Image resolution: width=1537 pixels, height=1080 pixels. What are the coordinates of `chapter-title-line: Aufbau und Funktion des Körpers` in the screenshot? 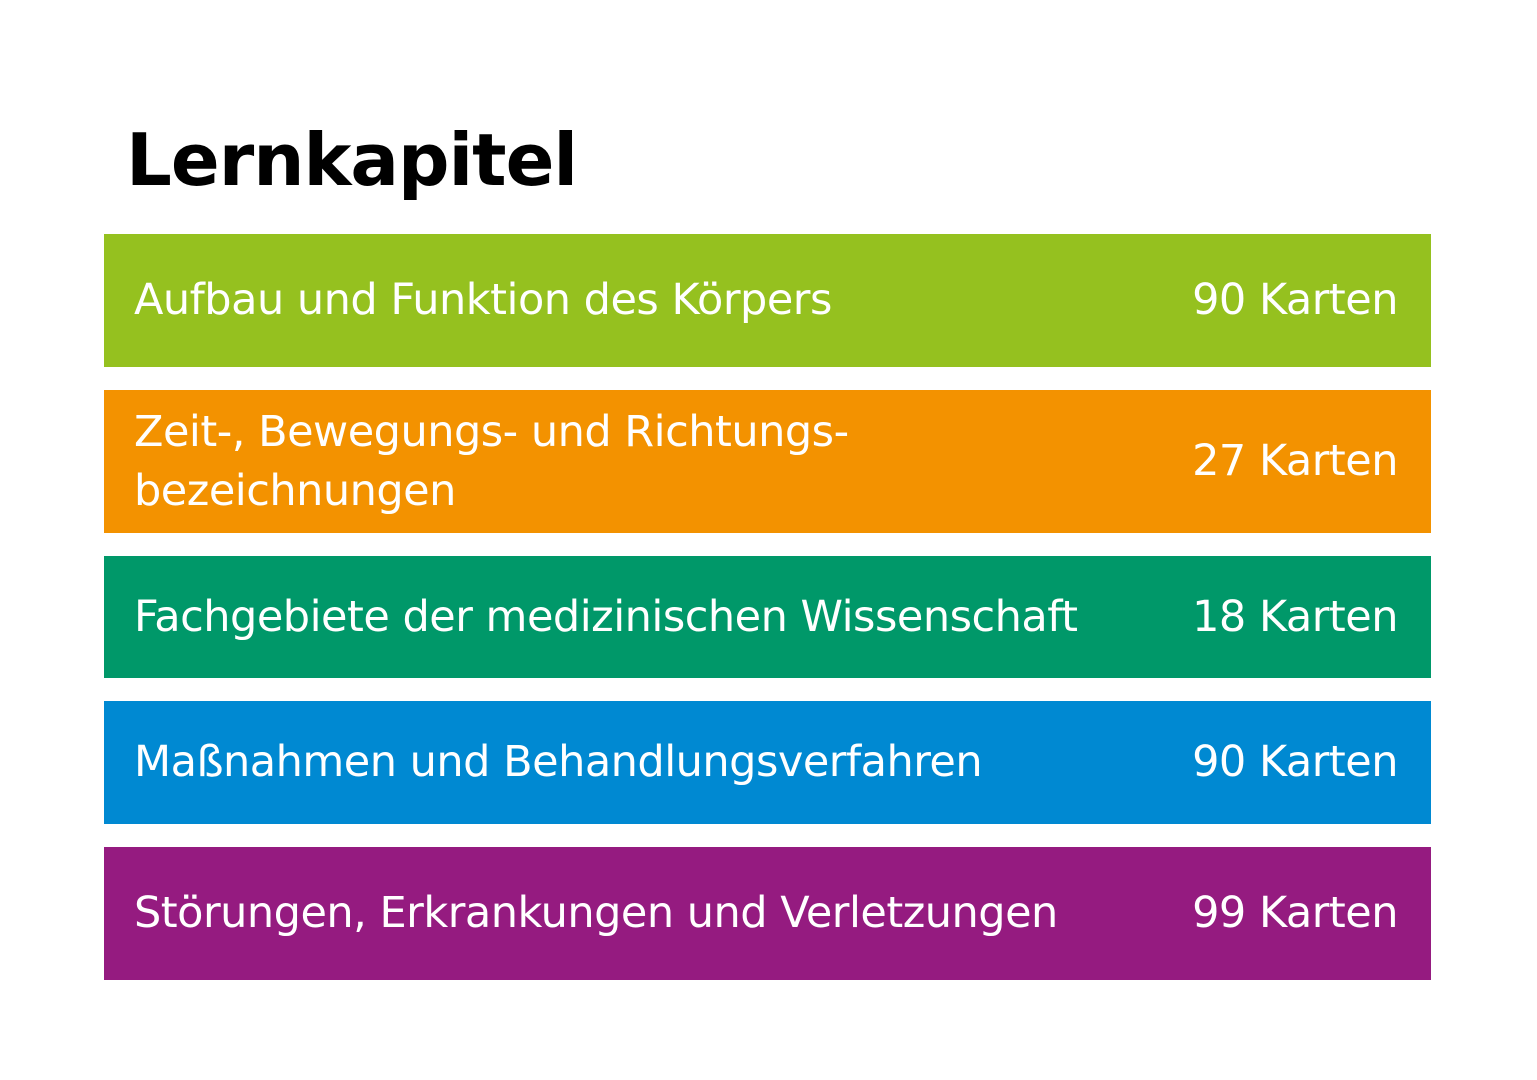 It's located at (483, 300).